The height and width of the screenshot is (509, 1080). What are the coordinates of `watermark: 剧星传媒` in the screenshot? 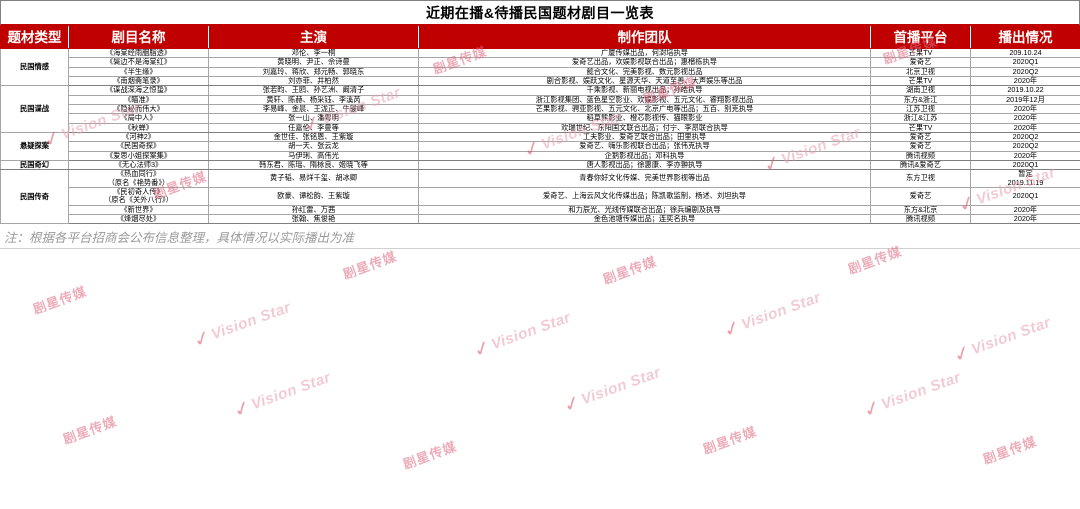 It's located at (59, 300).